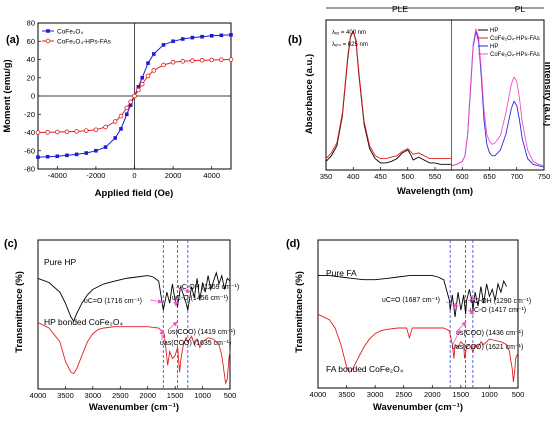  Describe the element at coordinates (113, 301) in the screenshot. I see `panel-c-ann-co: υC=O (1716 cm⁻¹)` at that location.